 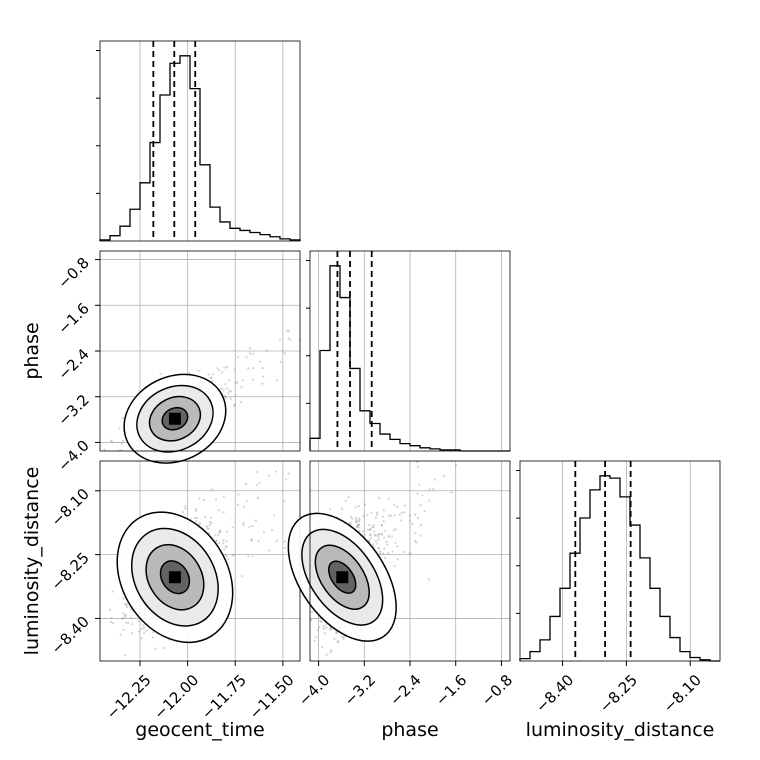 What do you see at coordinates (409, 730) in the screenshot?
I see `x-axis-label: phase` at bounding box center [409, 730].